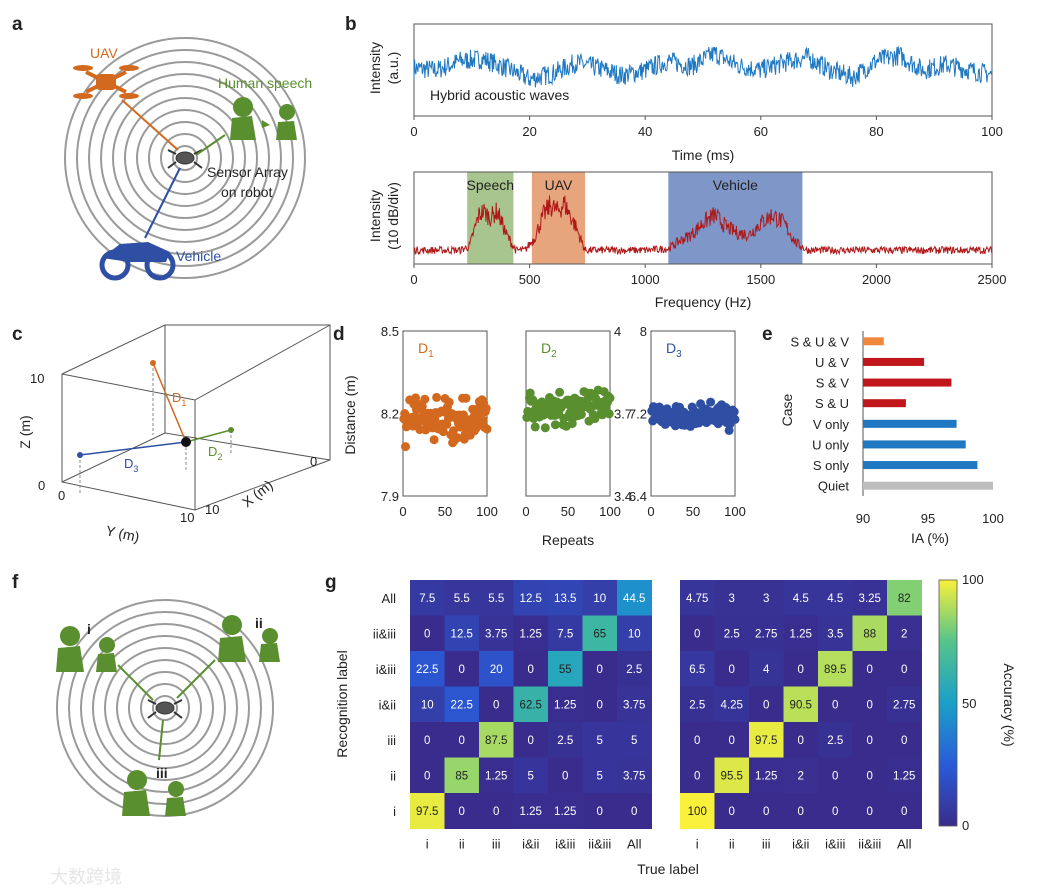  What do you see at coordinates (427, 599) in the screenshot?
I see `heatmap-value: 7.5` at bounding box center [427, 599].